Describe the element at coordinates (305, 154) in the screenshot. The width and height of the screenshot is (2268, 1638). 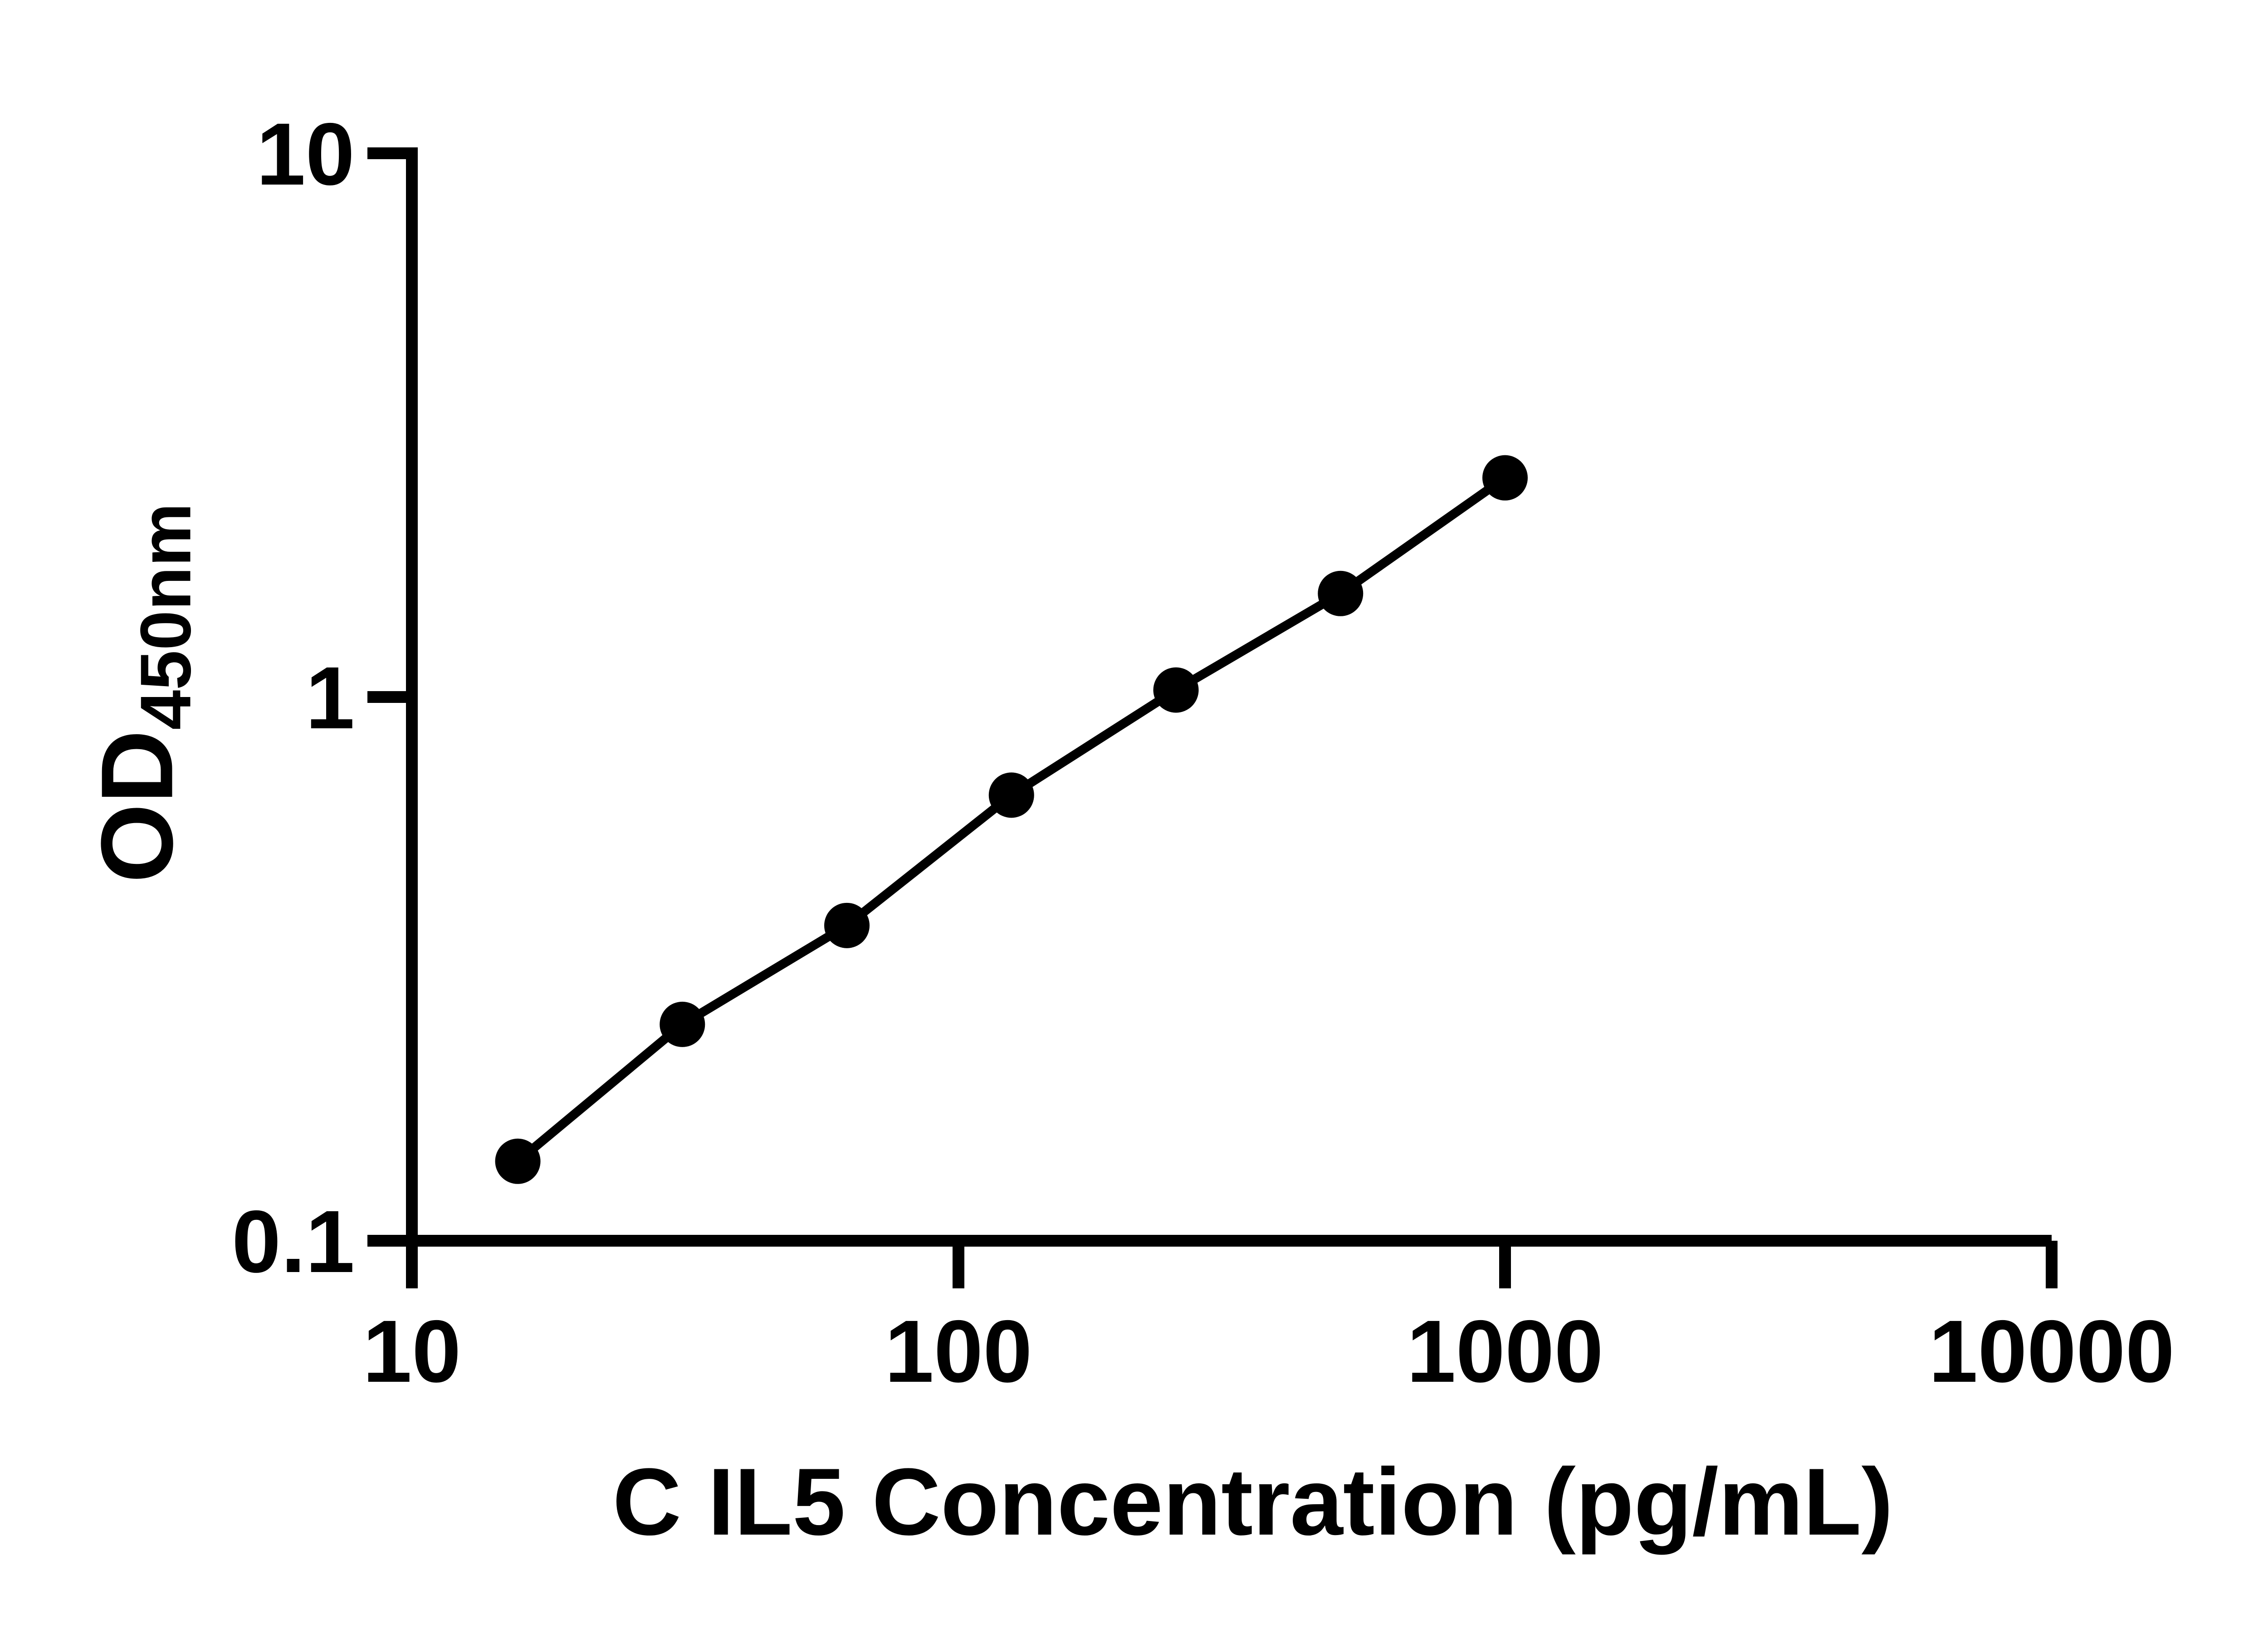
I see `y-tick-label: 10` at that location.